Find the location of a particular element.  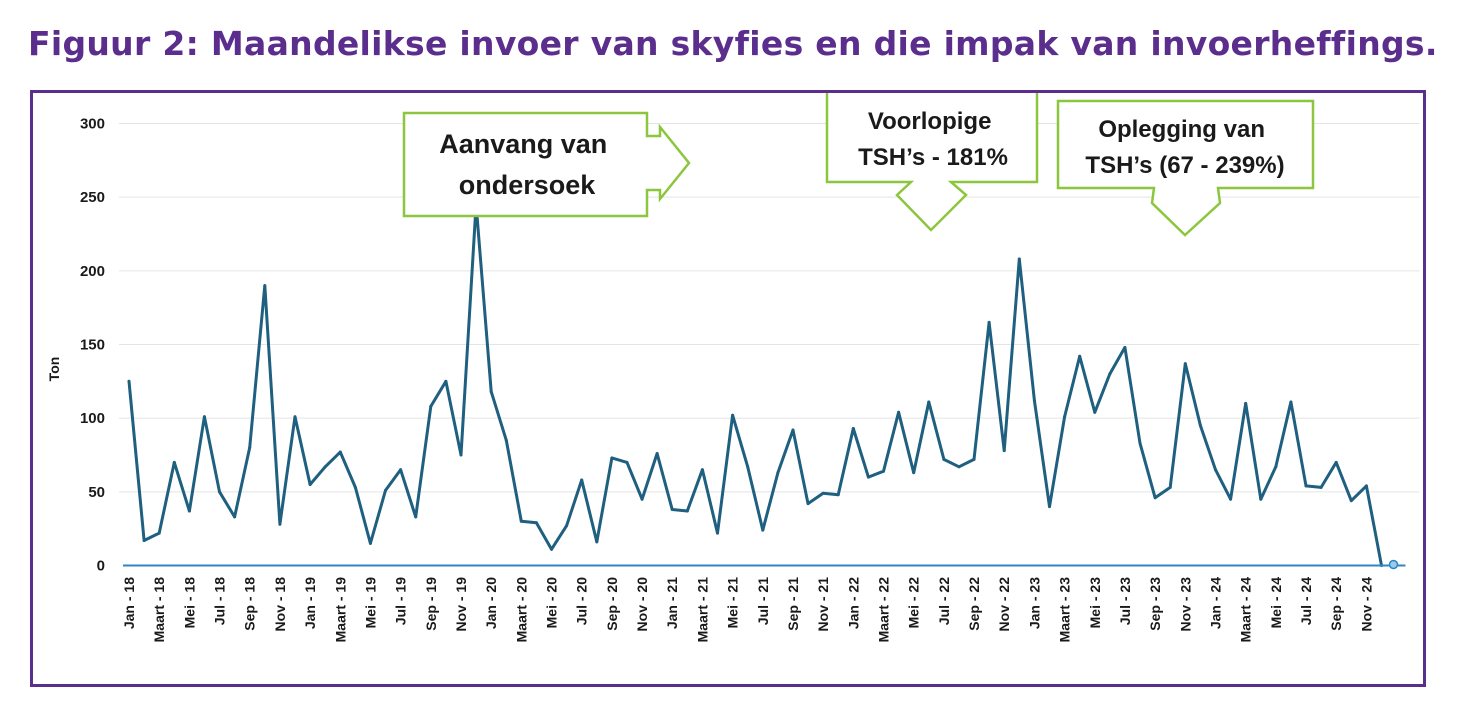

x-tick-label: Jan - 18 is located at coordinates (129, 603).